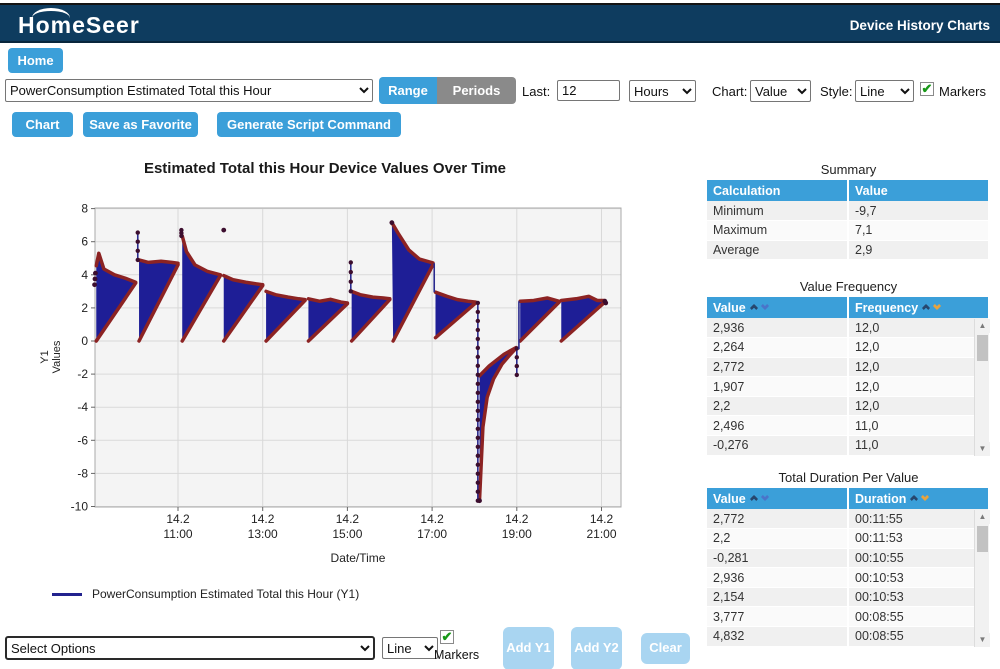 The image size is (1000, 669). What do you see at coordinates (84, 209) in the screenshot?
I see `svg-text: 8` at bounding box center [84, 209].